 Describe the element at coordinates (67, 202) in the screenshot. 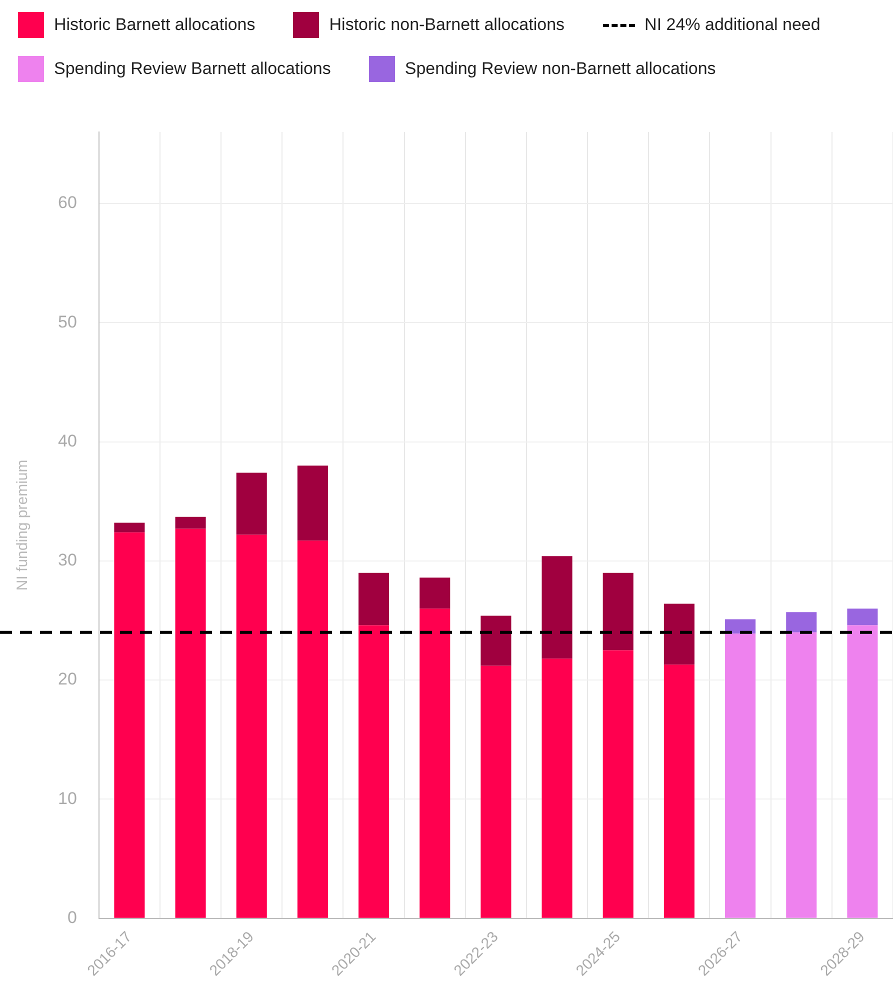

I see `y-tick-label: 60` at that location.